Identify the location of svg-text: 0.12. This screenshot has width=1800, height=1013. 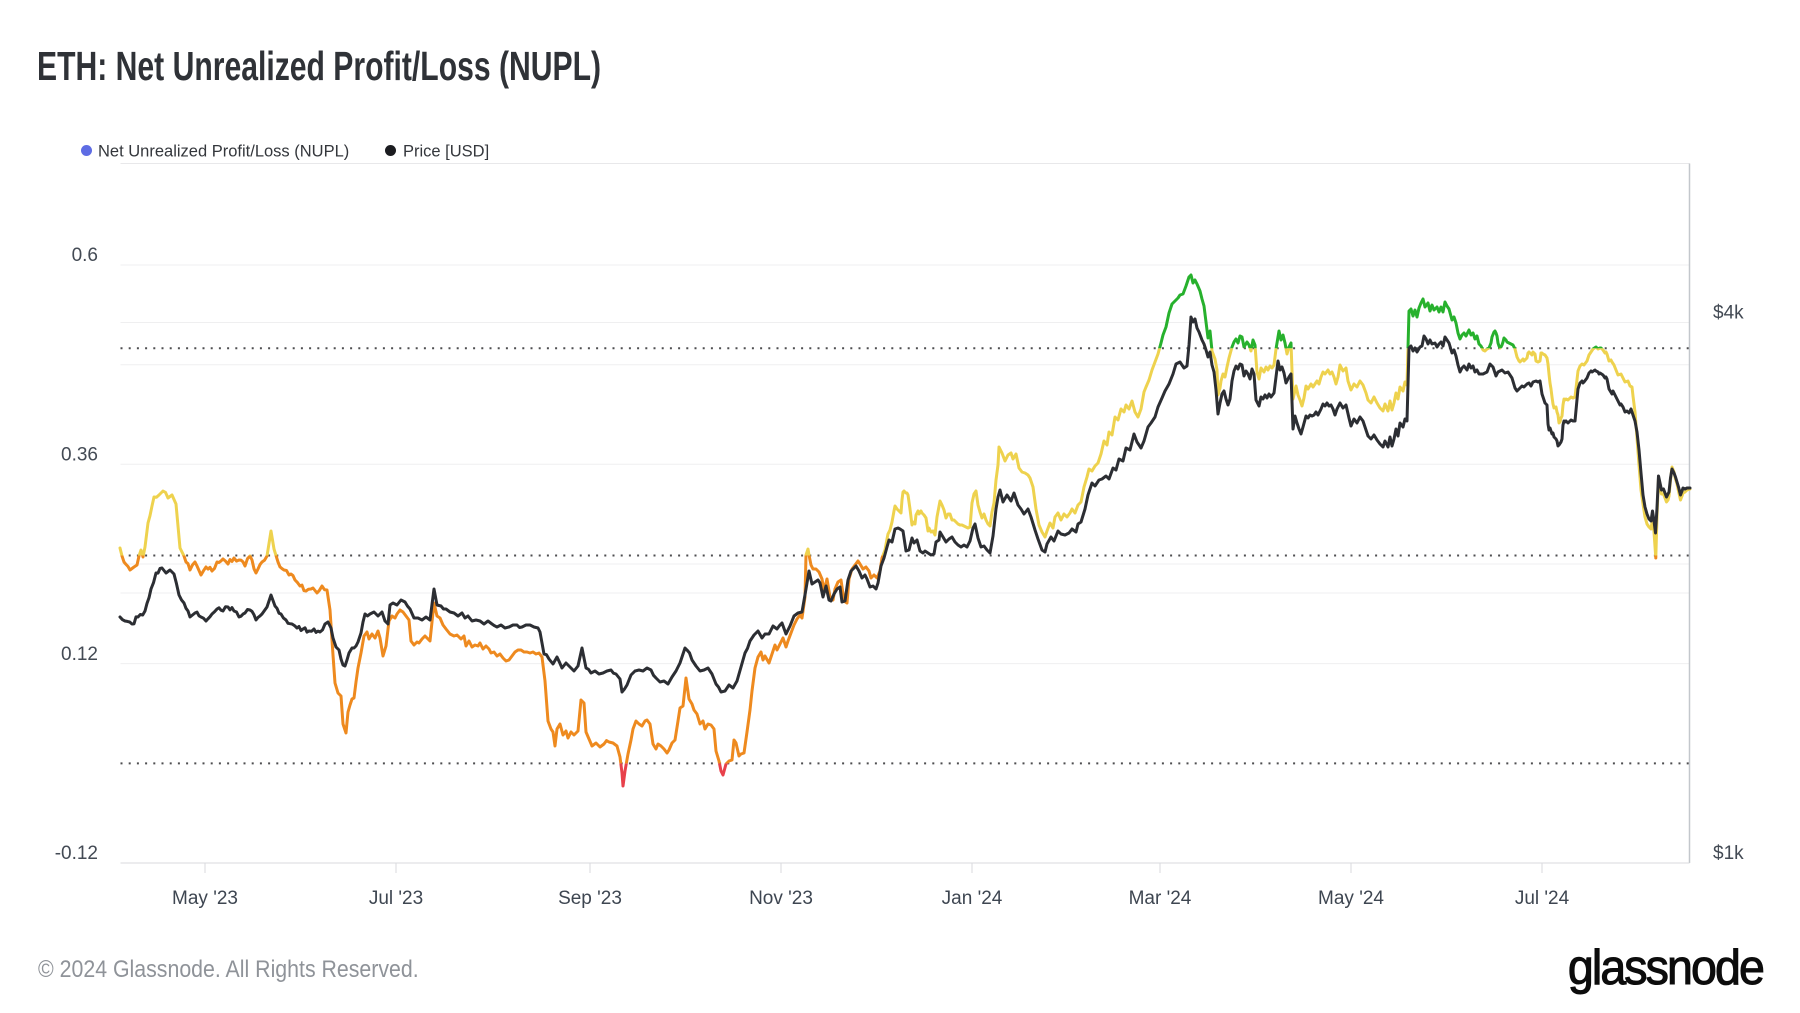
(79, 654).